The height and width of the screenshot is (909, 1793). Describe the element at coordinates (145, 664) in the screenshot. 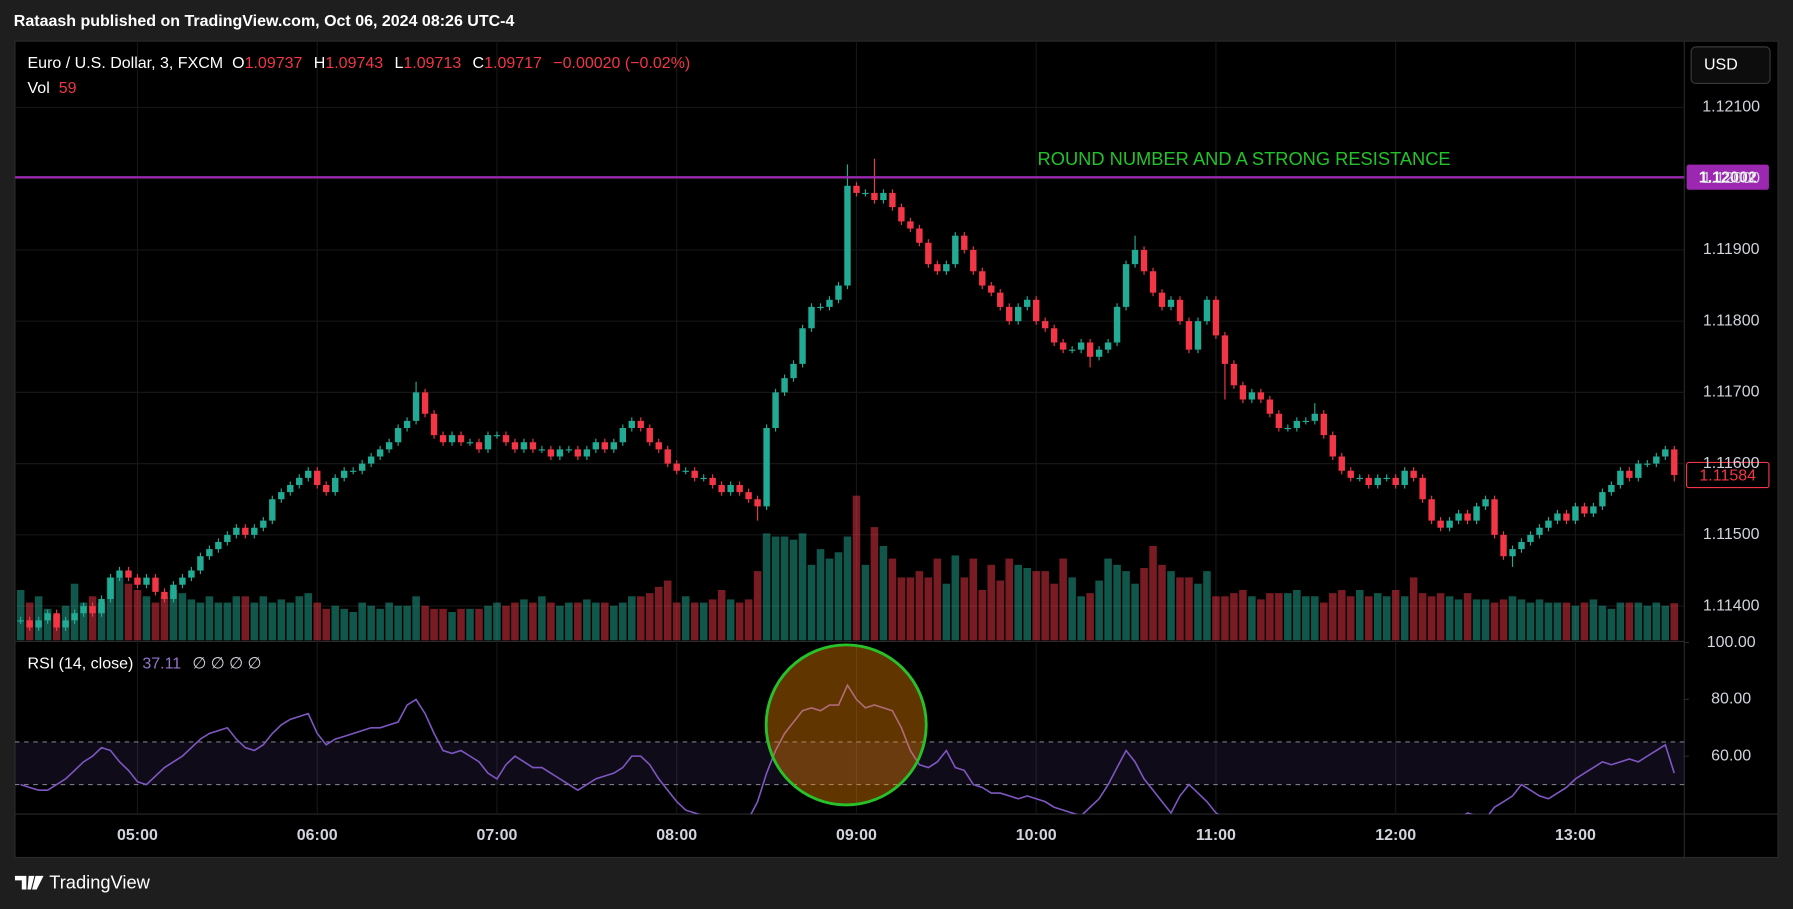

I see `rsi-legend: RSI (14, close) 37.11 ∅ ∅ ∅ ∅` at that location.